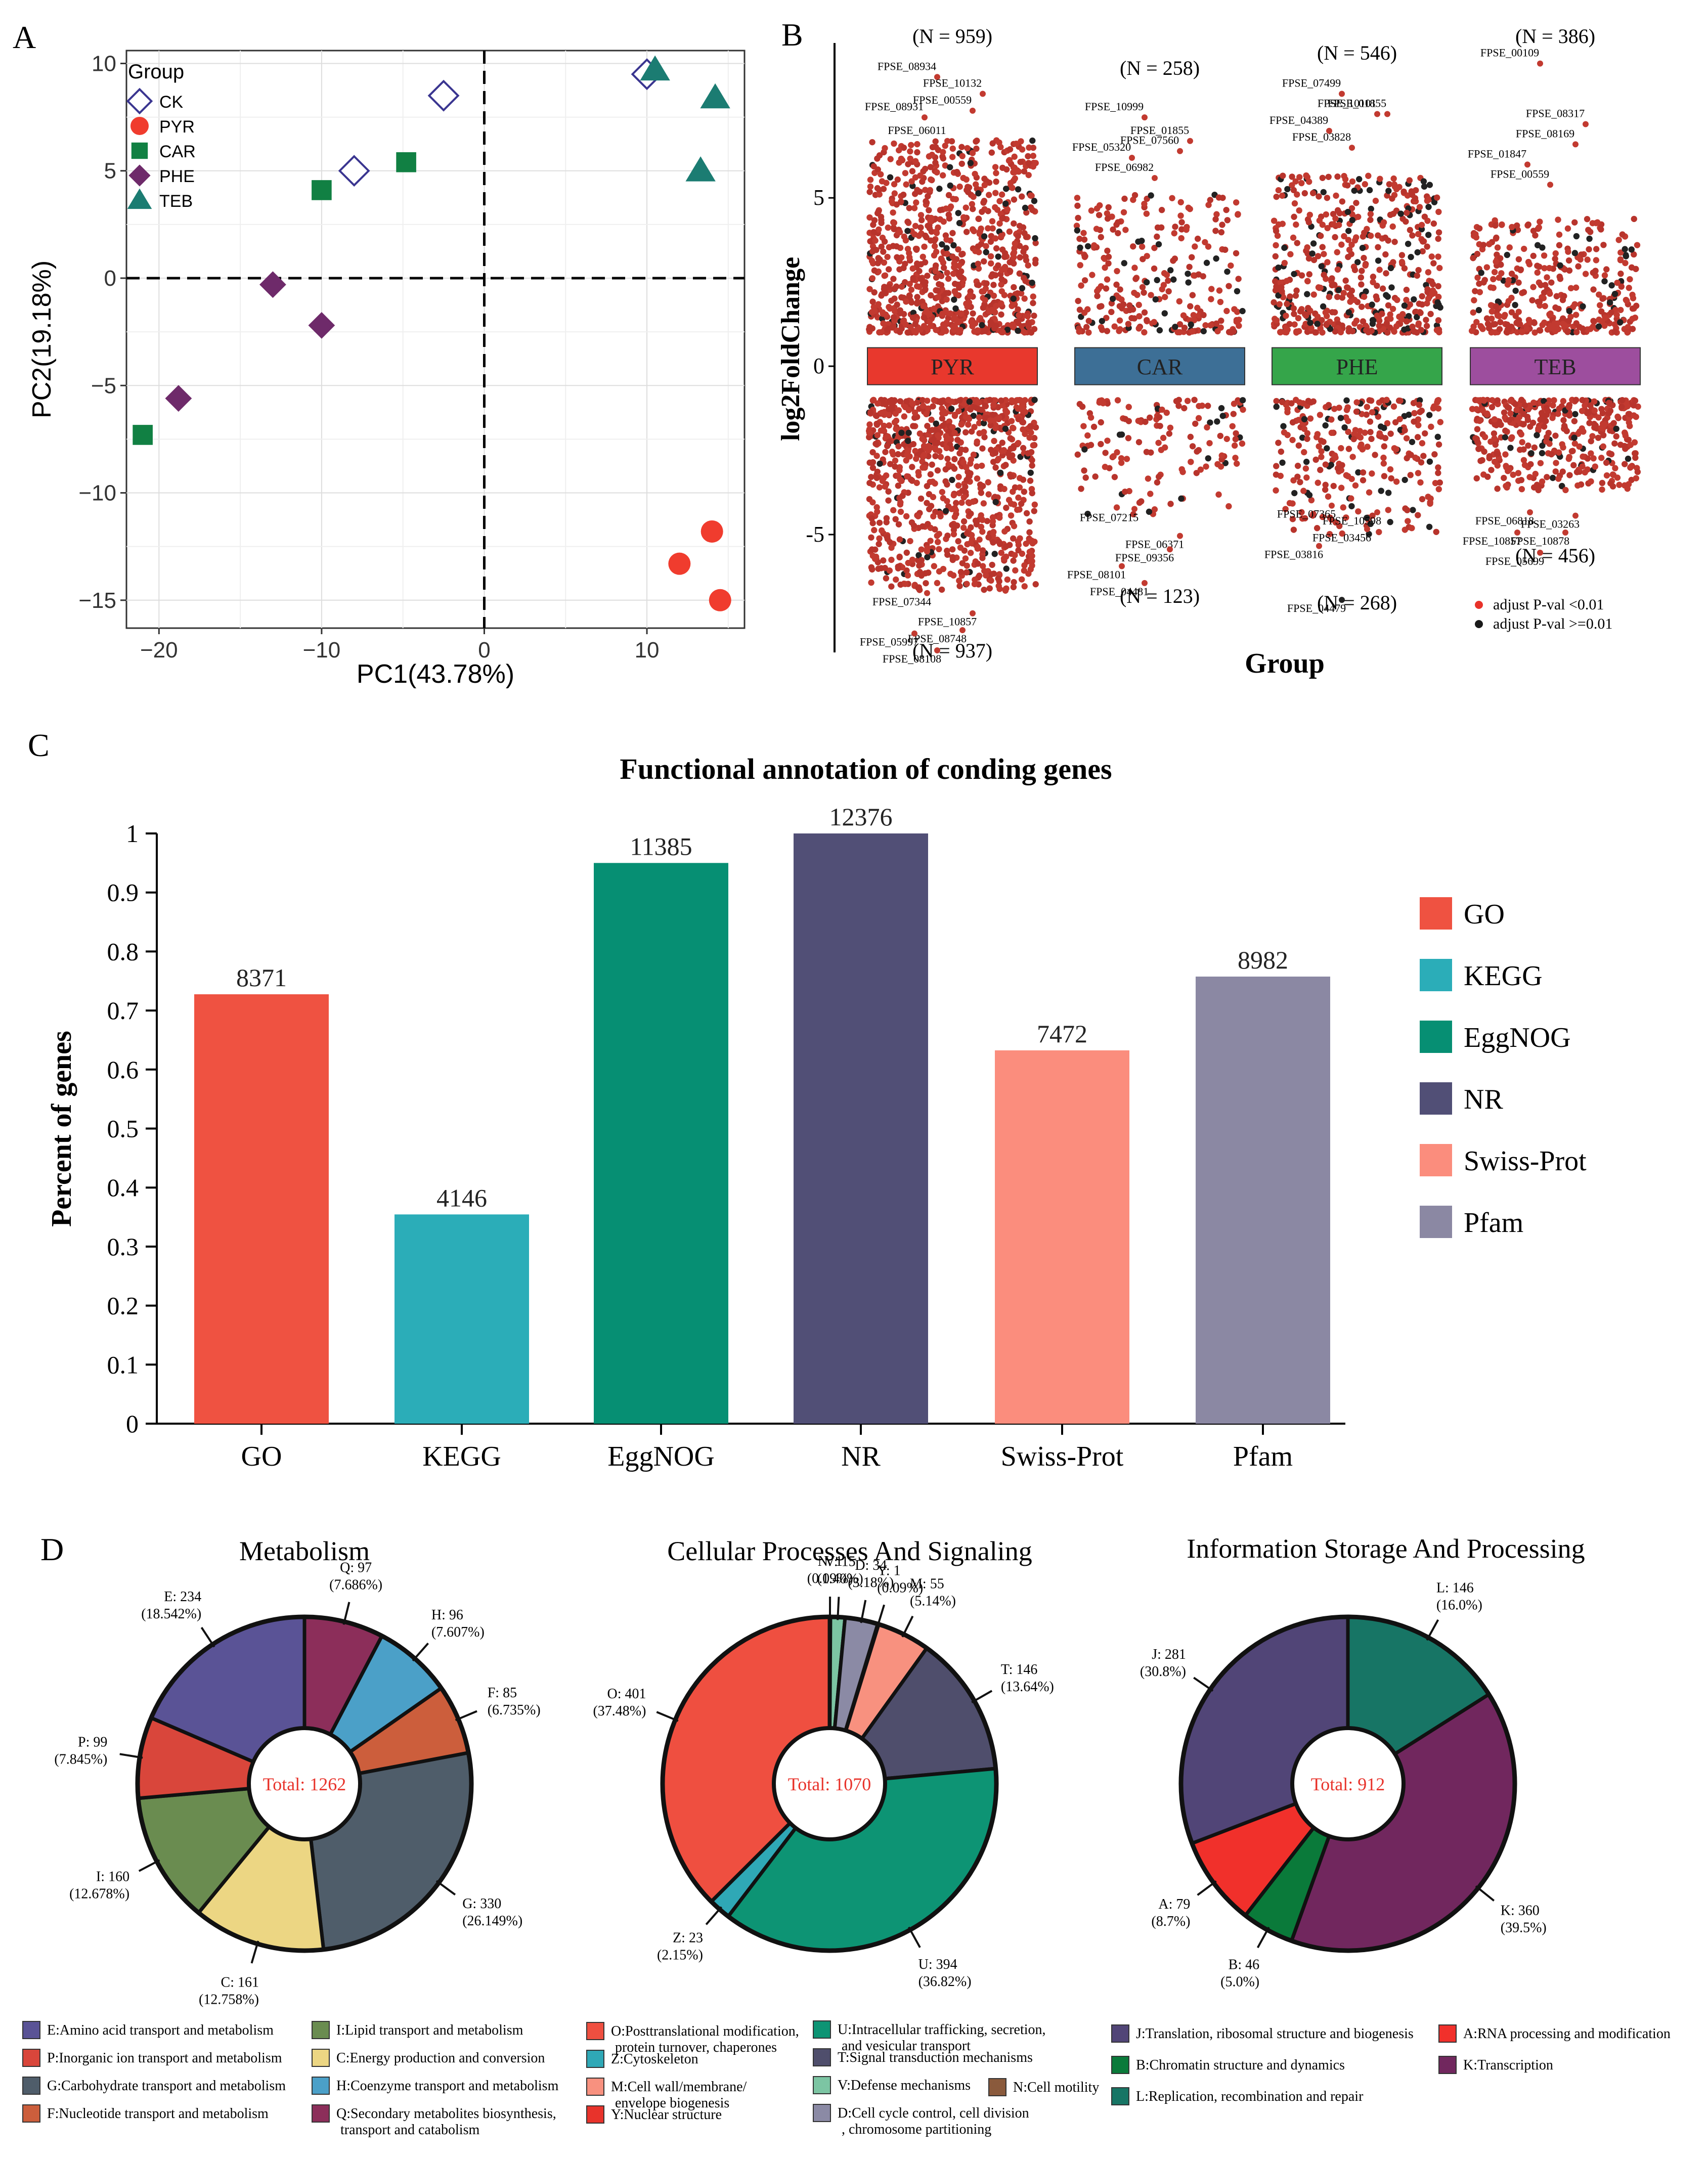 The height and width of the screenshot is (2160, 1708). Describe the element at coordinates (1503, 976) in the screenshot. I see `bar-legend-label: KEGG` at that location.